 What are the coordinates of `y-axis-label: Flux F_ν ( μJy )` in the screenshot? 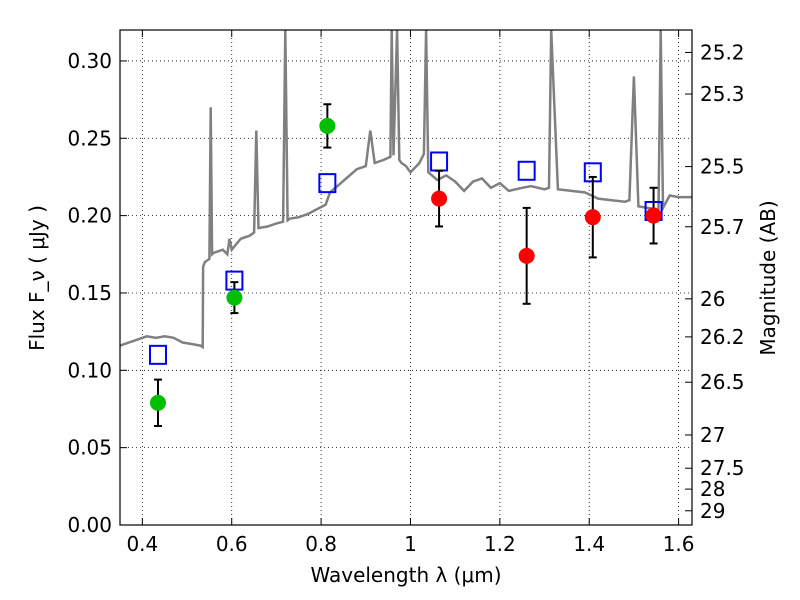 It's located at (37, 278).